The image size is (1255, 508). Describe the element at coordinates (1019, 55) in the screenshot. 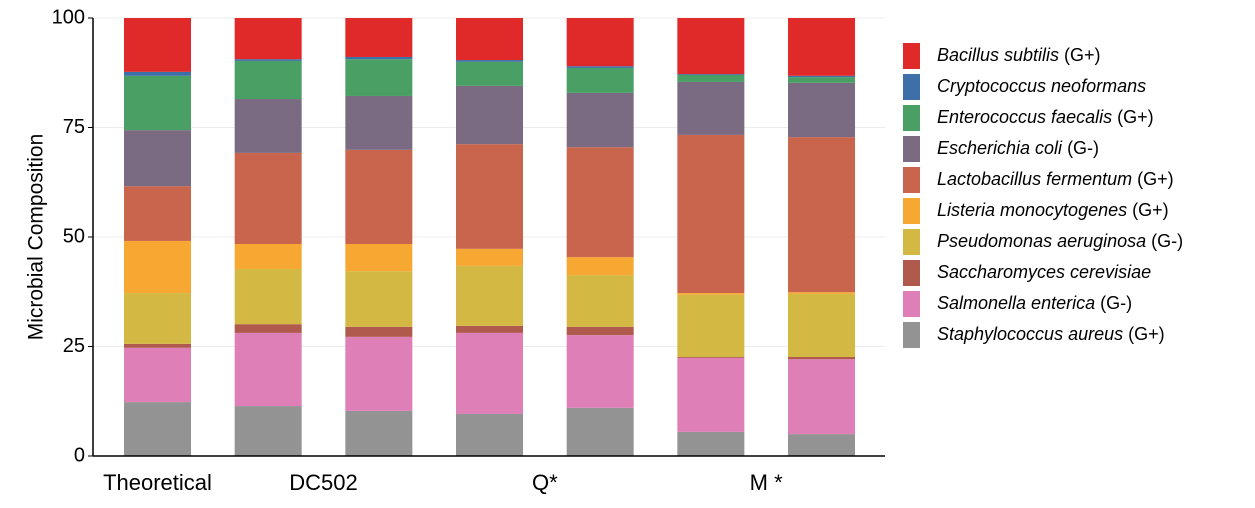

I see `legend-label: Bacillus subtilis (G+)` at that location.